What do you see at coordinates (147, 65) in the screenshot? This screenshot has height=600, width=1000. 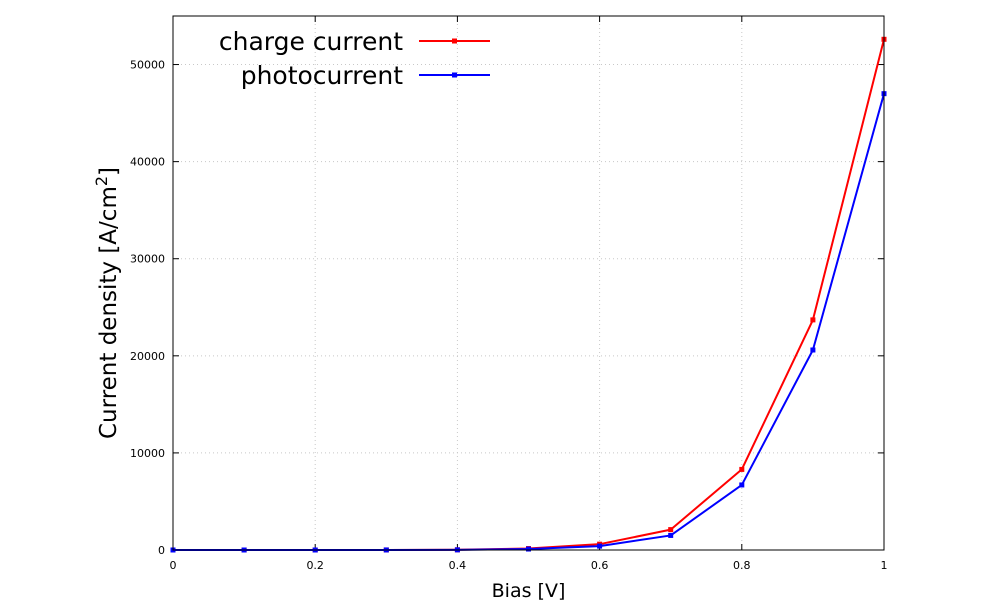 I see `y-tick-label: 50000` at bounding box center [147, 65].